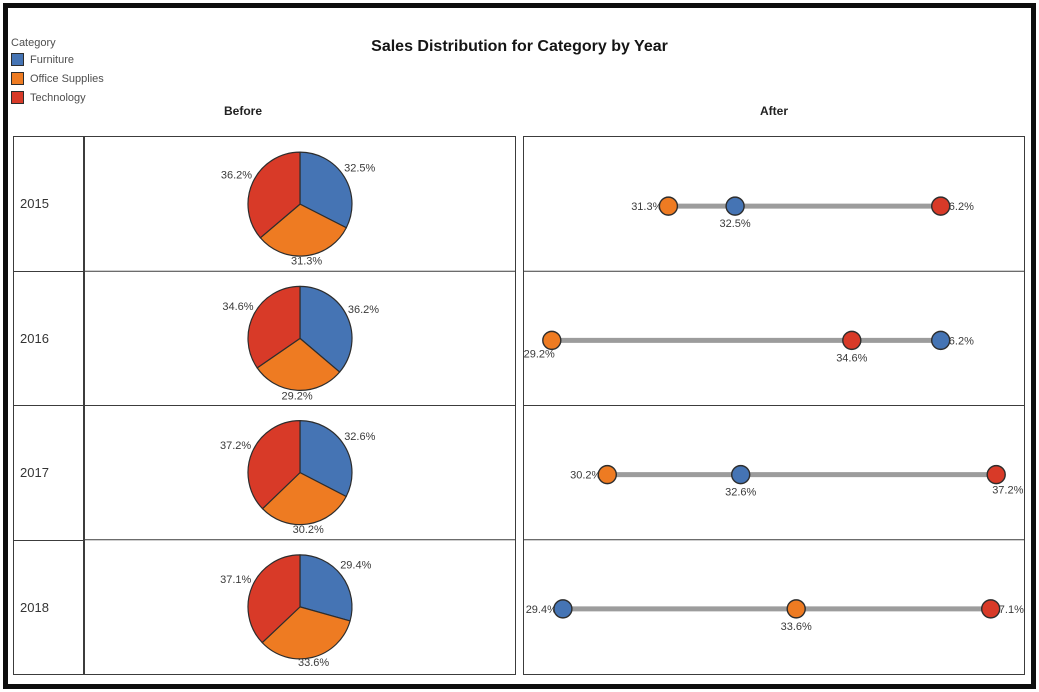  What do you see at coordinates (326, 329) in the screenshot?
I see `pie-slice-furniture-2016` at bounding box center [326, 329].